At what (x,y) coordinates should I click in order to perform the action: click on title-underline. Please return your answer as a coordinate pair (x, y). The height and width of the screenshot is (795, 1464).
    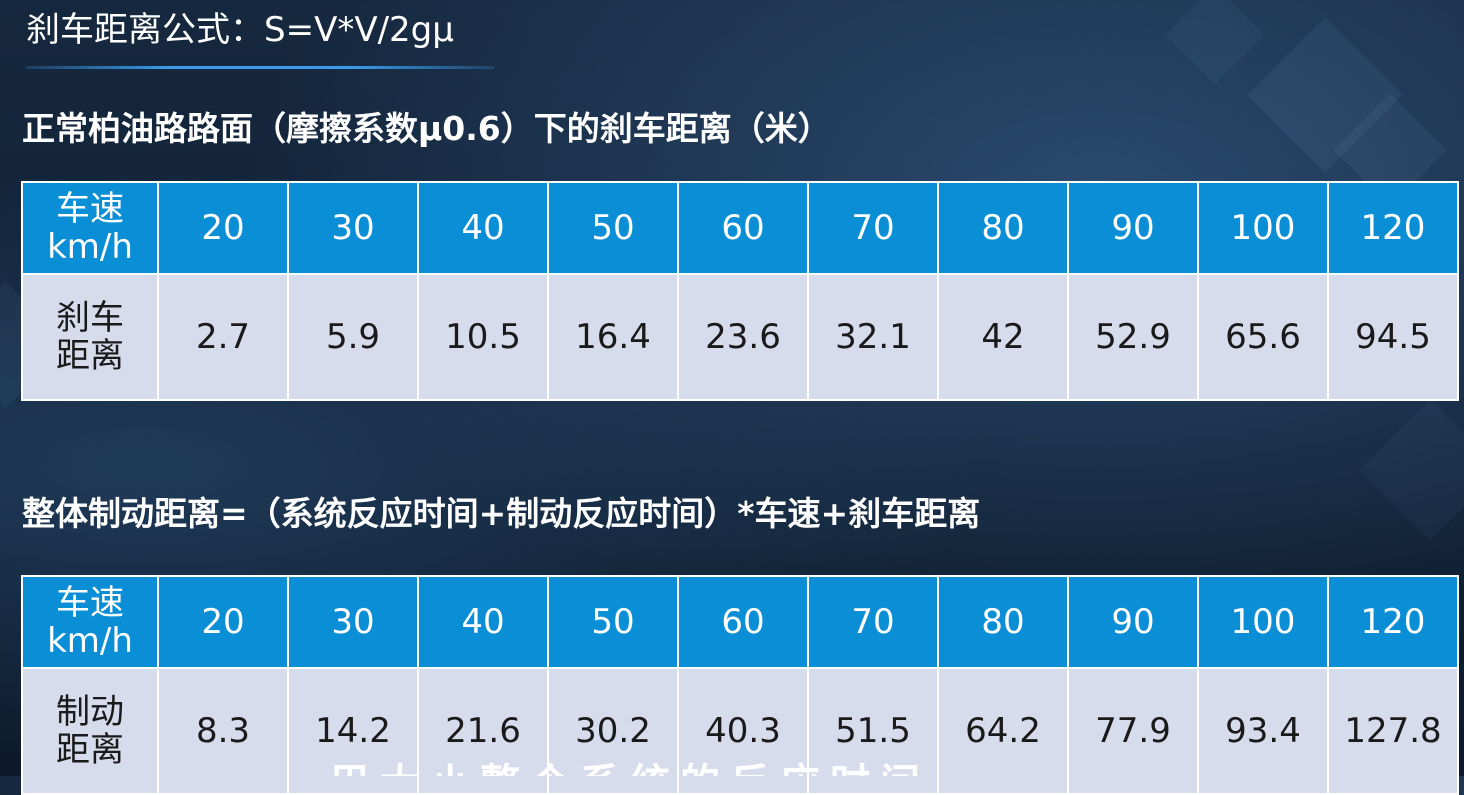
    Looking at the image, I should click on (260, 67).